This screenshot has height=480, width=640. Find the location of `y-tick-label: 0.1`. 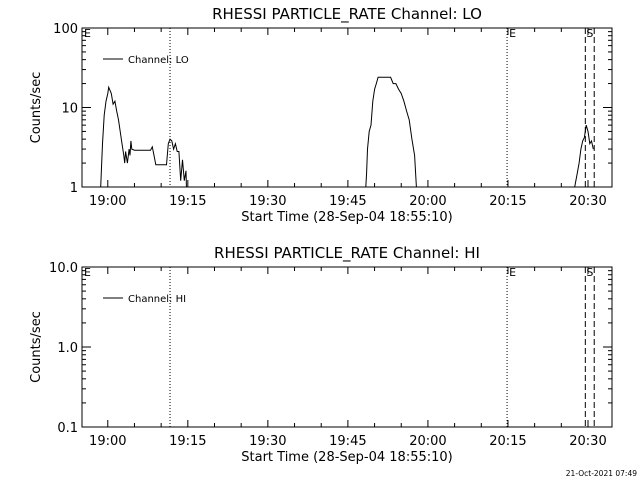

y-tick-label: 0.1 is located at coordinates (67, 428).